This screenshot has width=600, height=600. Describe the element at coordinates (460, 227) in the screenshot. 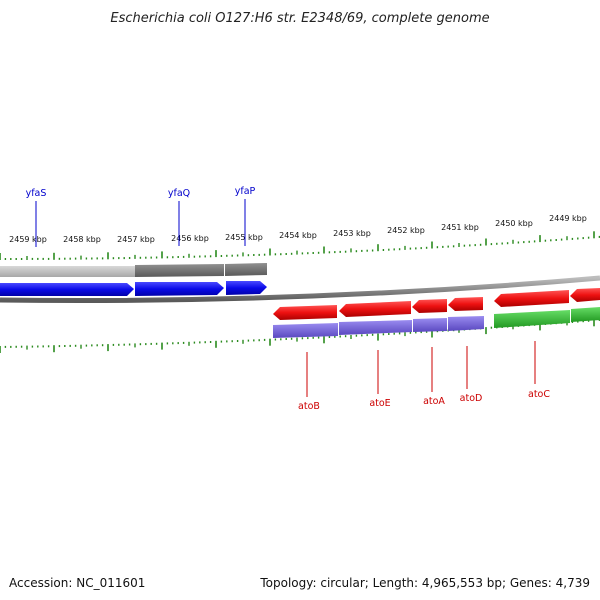

I see `scale-label: 2451 kbp` at that location.